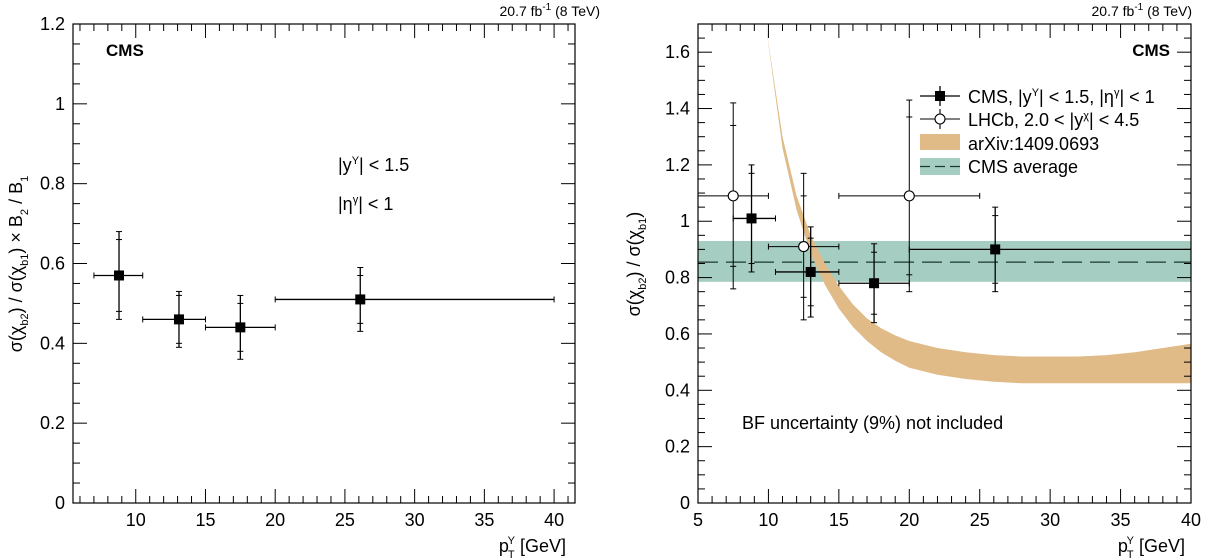  Describe the element at coordinates (1050, 520) in the screenshot. I see `right-x-tick-label: 30` at that location.